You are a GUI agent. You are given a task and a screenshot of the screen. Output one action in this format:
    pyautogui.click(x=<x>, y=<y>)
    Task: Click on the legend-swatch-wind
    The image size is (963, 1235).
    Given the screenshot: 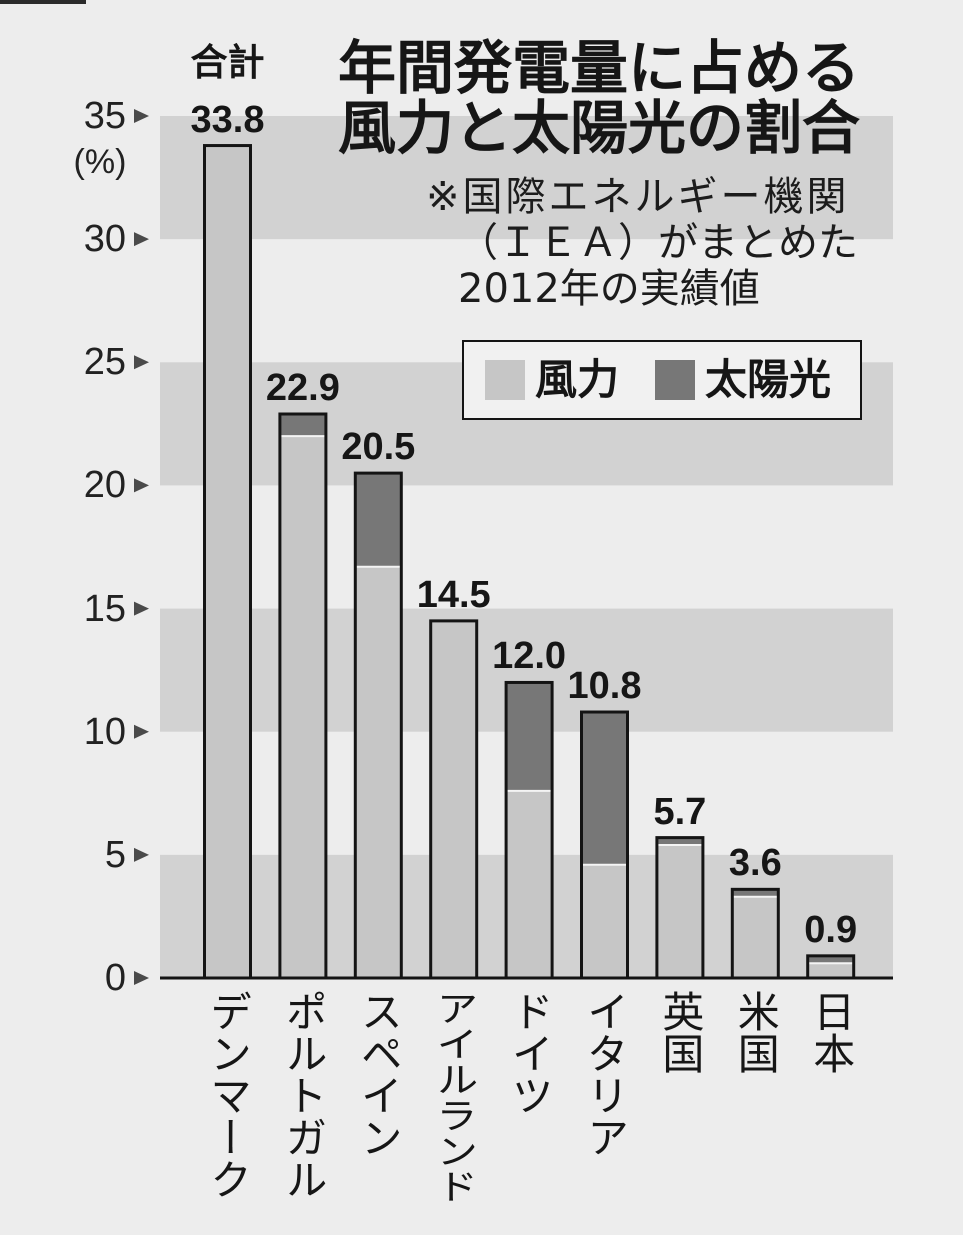 What is the action you would take?
    pyautogui.click(x=505, y=380)
    